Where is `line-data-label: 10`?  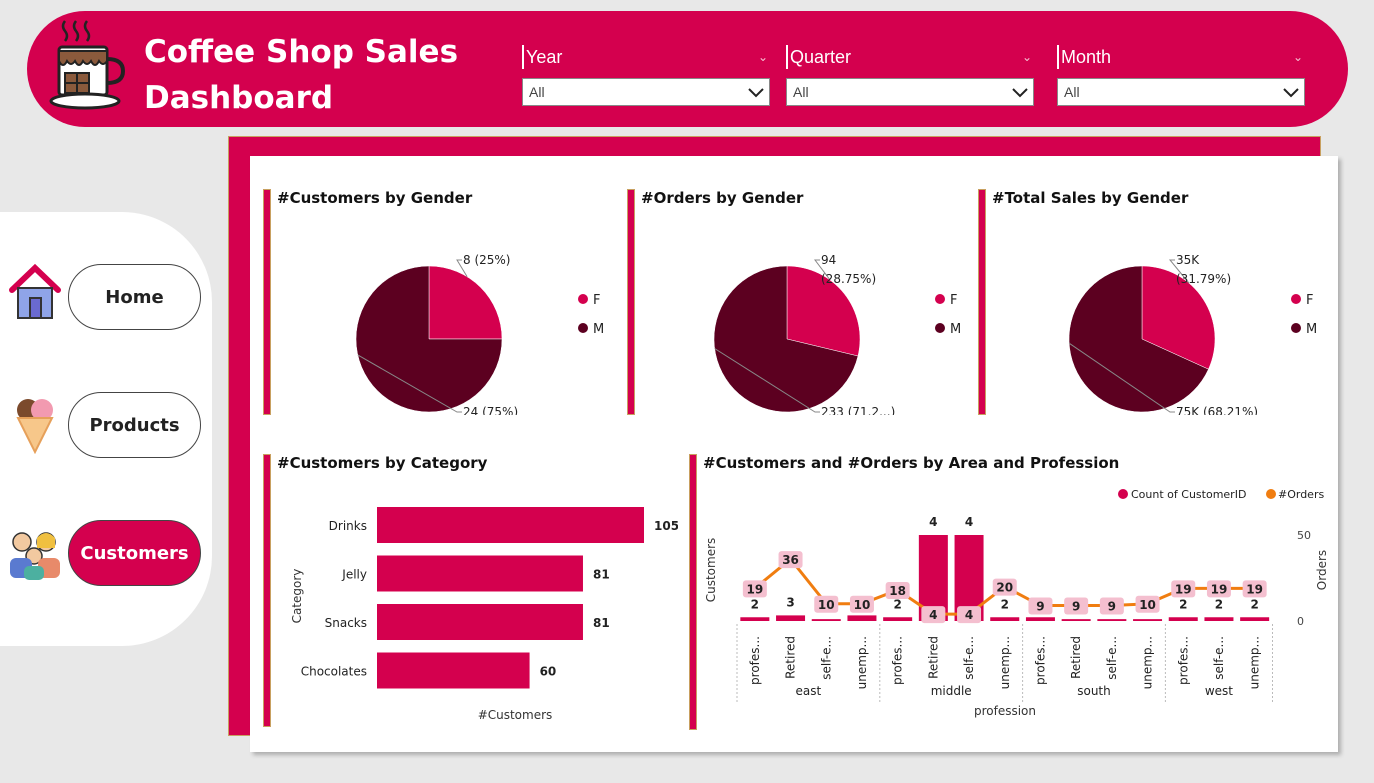
line-data-label: 10 is located at coordinates (862, 605).